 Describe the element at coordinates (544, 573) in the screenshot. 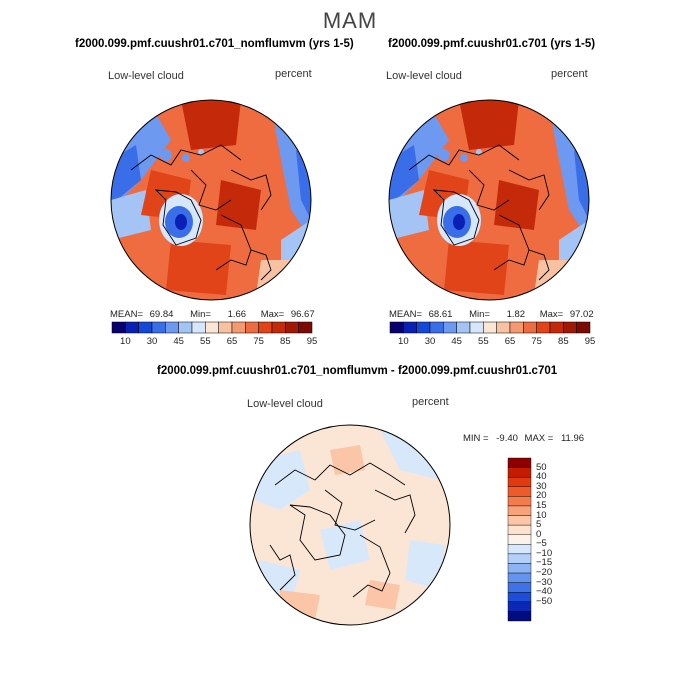

I see `diff-colorbar-tick-label: −20` at that location.